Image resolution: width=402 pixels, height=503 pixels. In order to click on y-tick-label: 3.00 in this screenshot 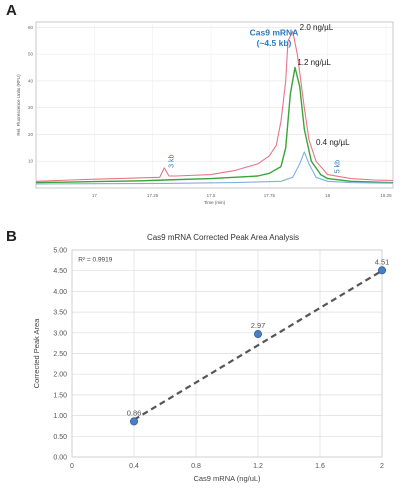, I will do `click(60, 333)`.